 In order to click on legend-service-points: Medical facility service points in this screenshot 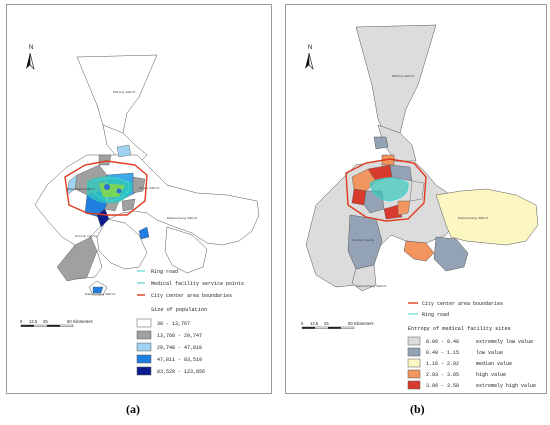, I will do `click(197, 284)`.